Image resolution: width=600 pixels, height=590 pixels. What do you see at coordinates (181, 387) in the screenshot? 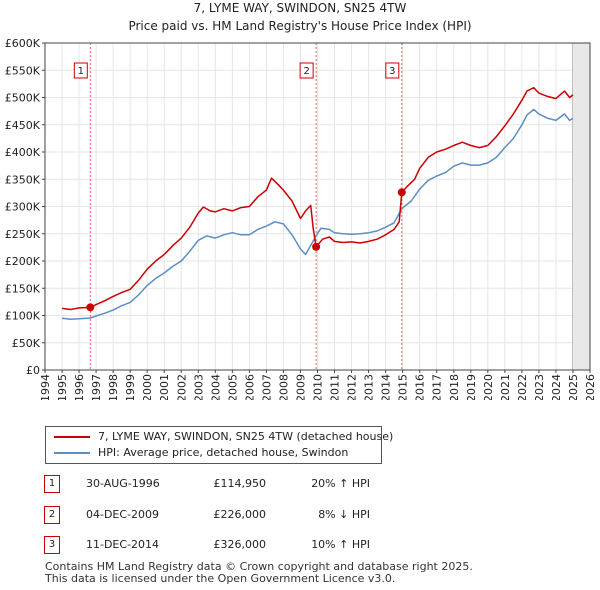
I see `x-tick-label: 2002` at bounding box center [181, 387].